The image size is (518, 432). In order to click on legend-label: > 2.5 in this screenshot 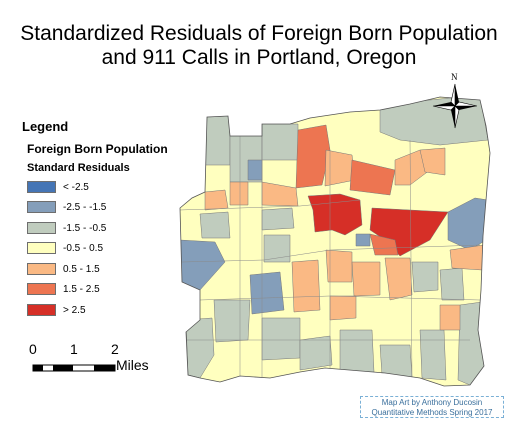, I will do `click(74, 310)`.